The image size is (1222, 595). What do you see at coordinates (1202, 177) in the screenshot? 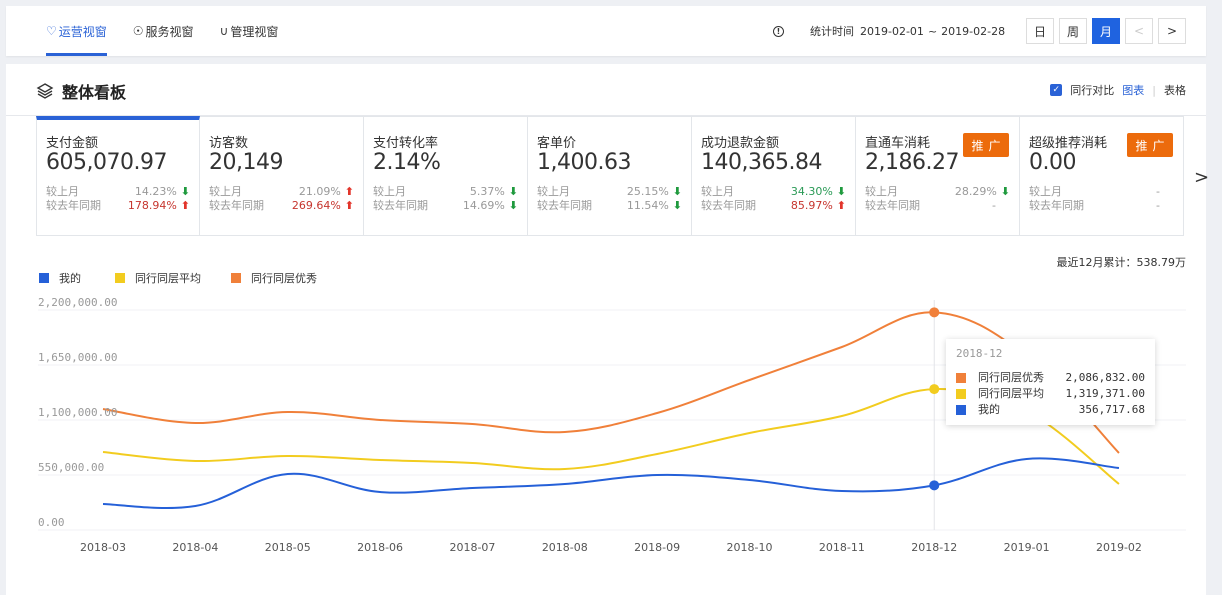
I see `next-cards-arrow: >` at bounding box center [1202, 177].